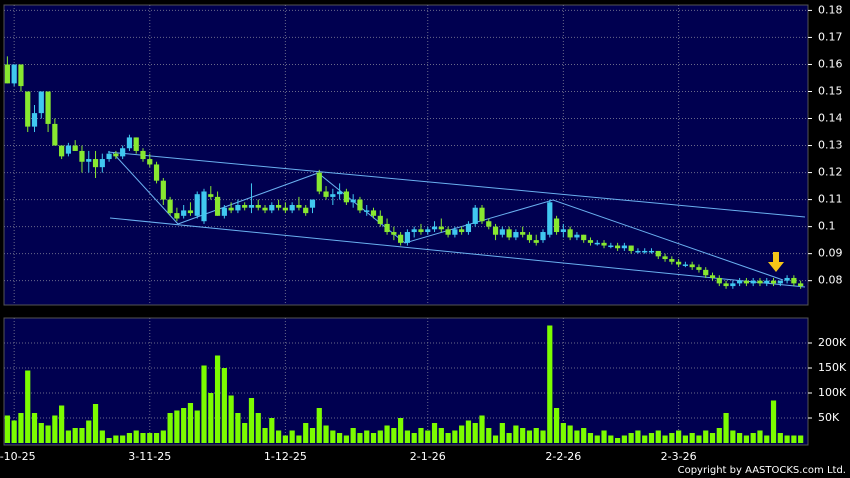 The width and height of the screenshot is (850, 478). What do you see at coordinates (762, 470) in the screenshot?
I see `copyright: Copyright by AASTOCKS.com Ltd.` at bounding box center [762, 470].